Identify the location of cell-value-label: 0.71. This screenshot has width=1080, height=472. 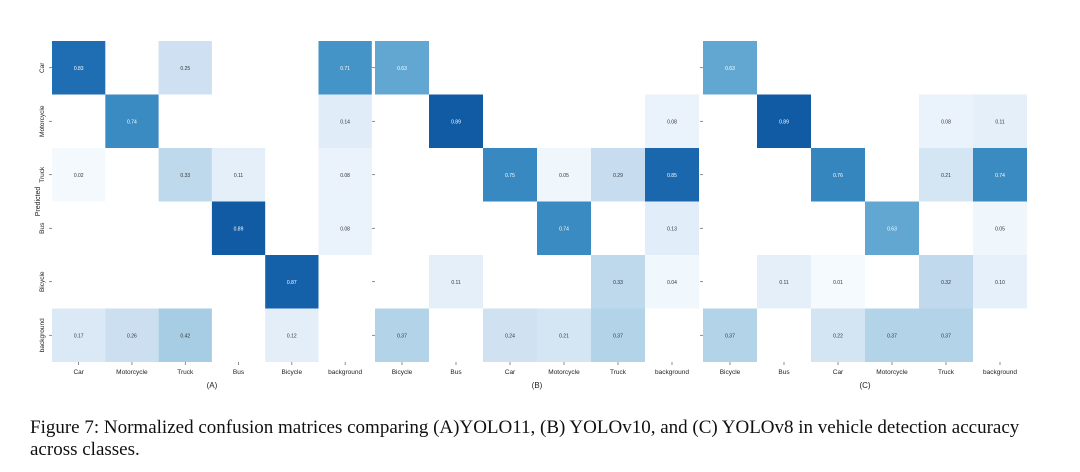
(345, 69).